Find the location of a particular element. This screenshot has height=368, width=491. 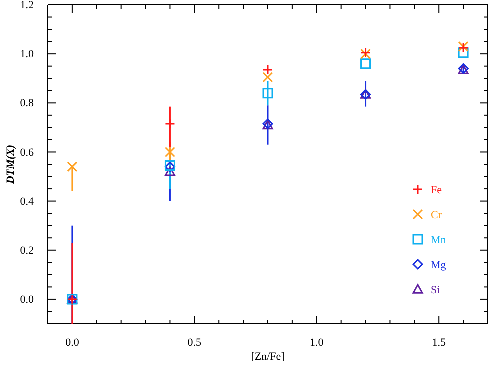

y-tick-label: 1.2 is located at coordinates (27, 6).